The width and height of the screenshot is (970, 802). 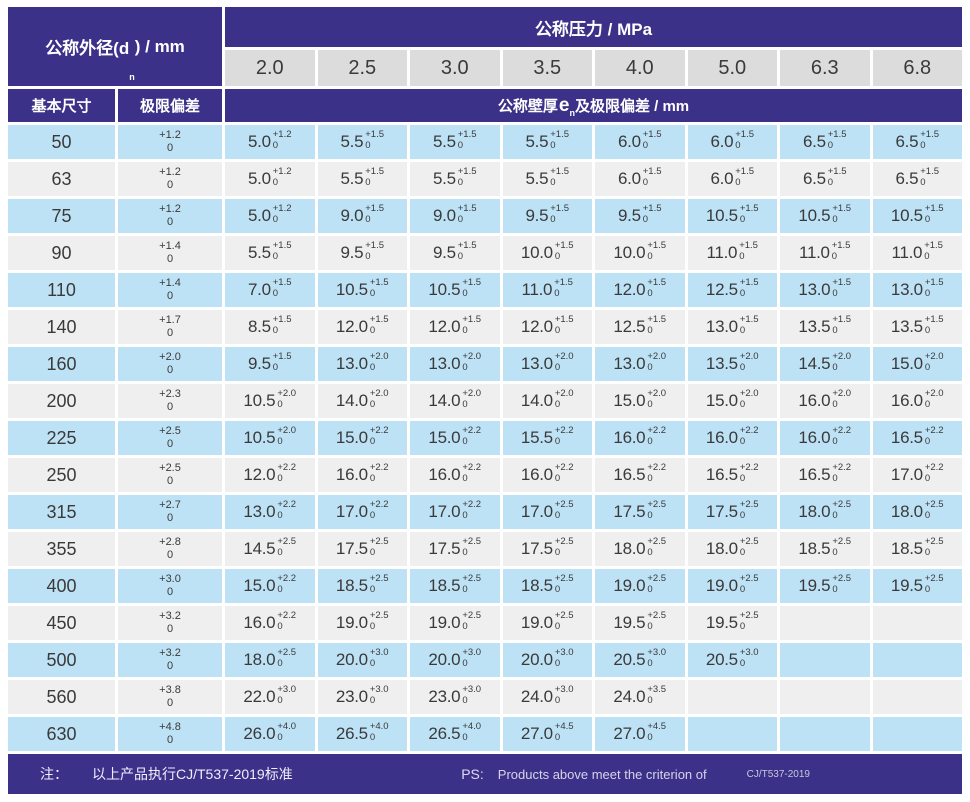 I want to click on wall-thickness-value: 15.5, so click(x=536, y=437).